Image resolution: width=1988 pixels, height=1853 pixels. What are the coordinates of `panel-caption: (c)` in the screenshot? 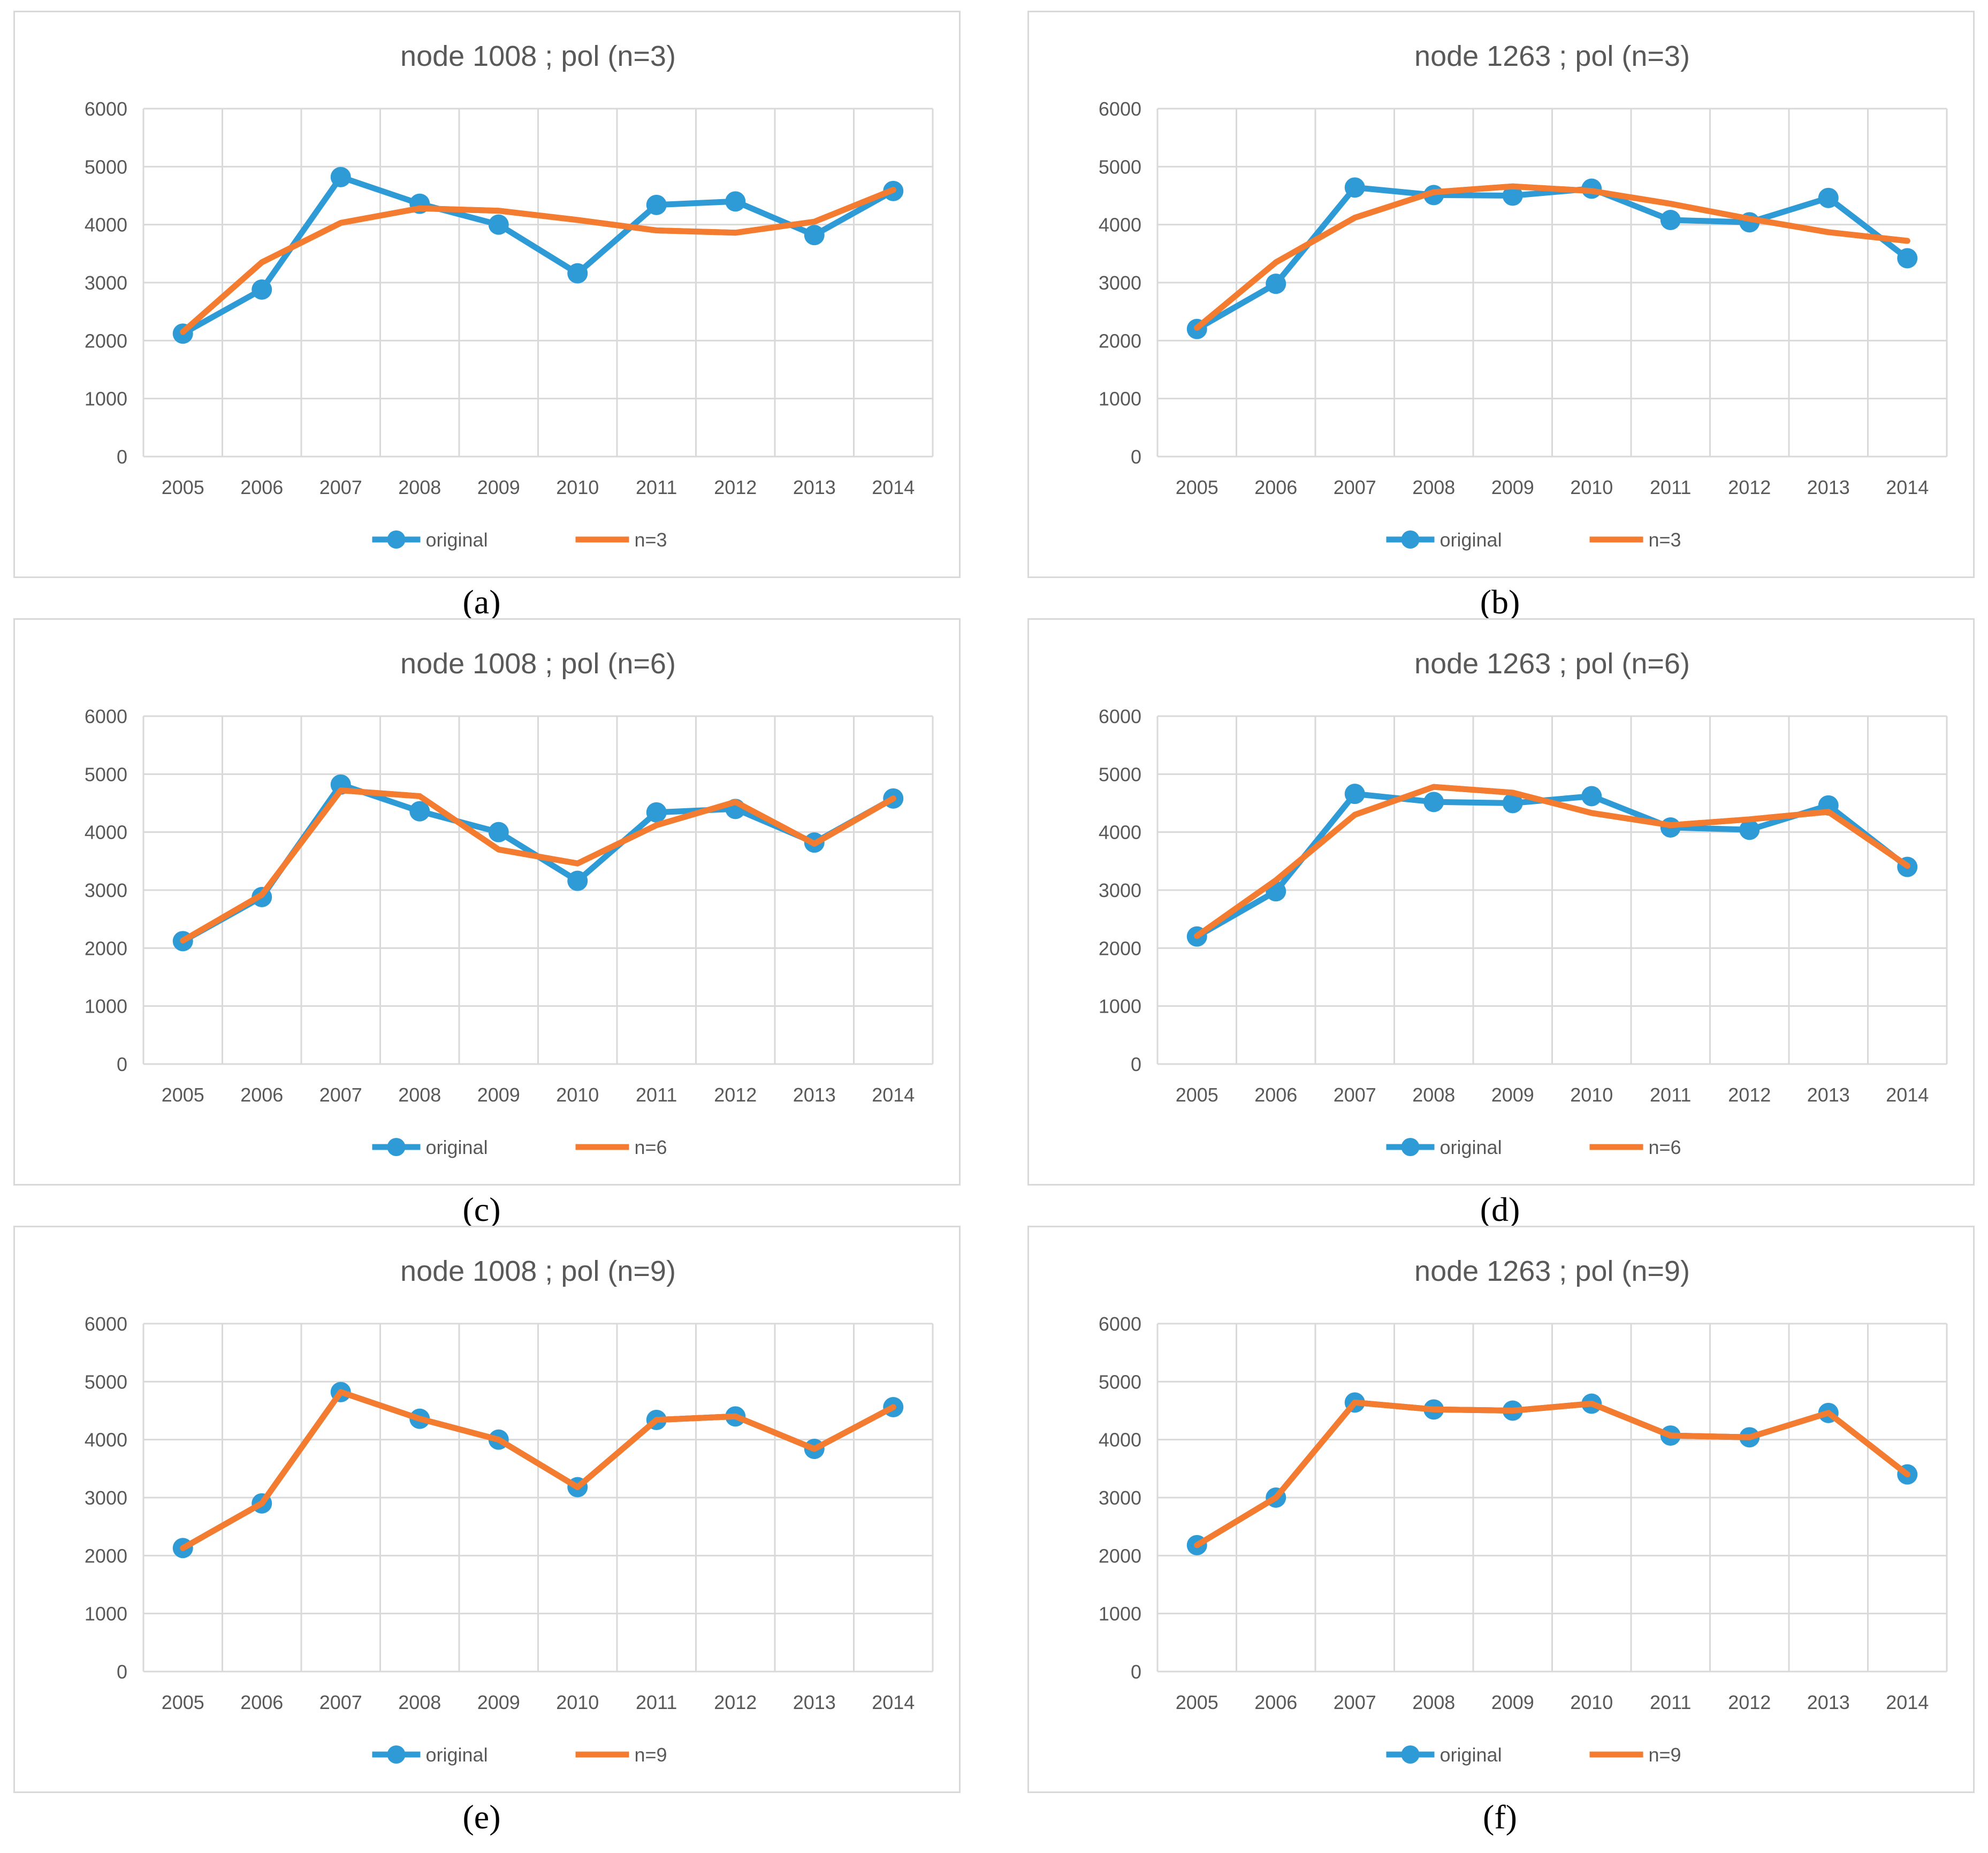 It's located at (481, 1209).